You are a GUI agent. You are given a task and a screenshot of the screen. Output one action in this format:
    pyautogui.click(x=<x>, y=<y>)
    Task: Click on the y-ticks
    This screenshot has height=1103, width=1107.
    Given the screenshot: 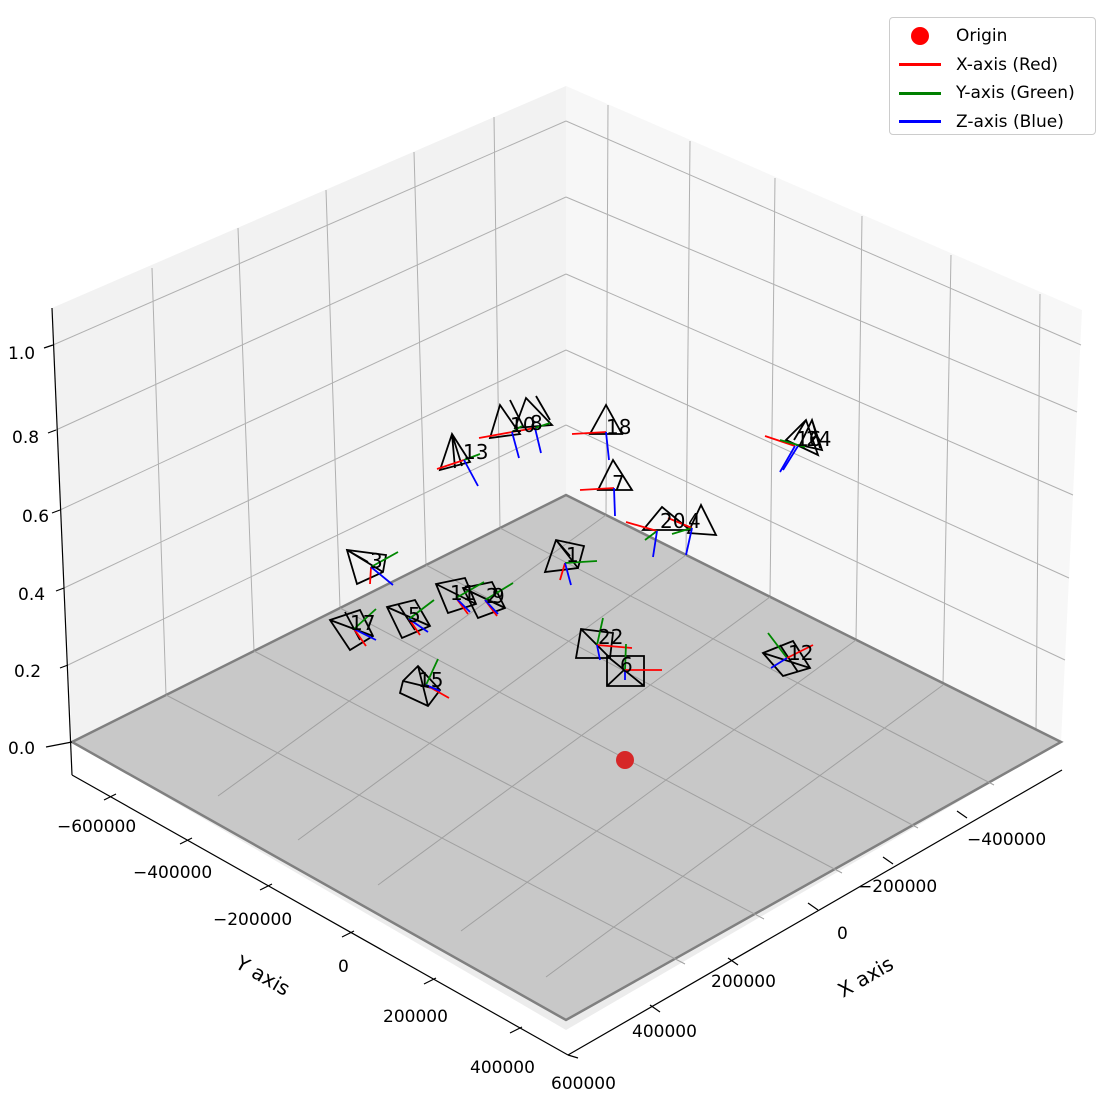 What is the action you would take?
    pyautogui.click(x=313, y=913)
    